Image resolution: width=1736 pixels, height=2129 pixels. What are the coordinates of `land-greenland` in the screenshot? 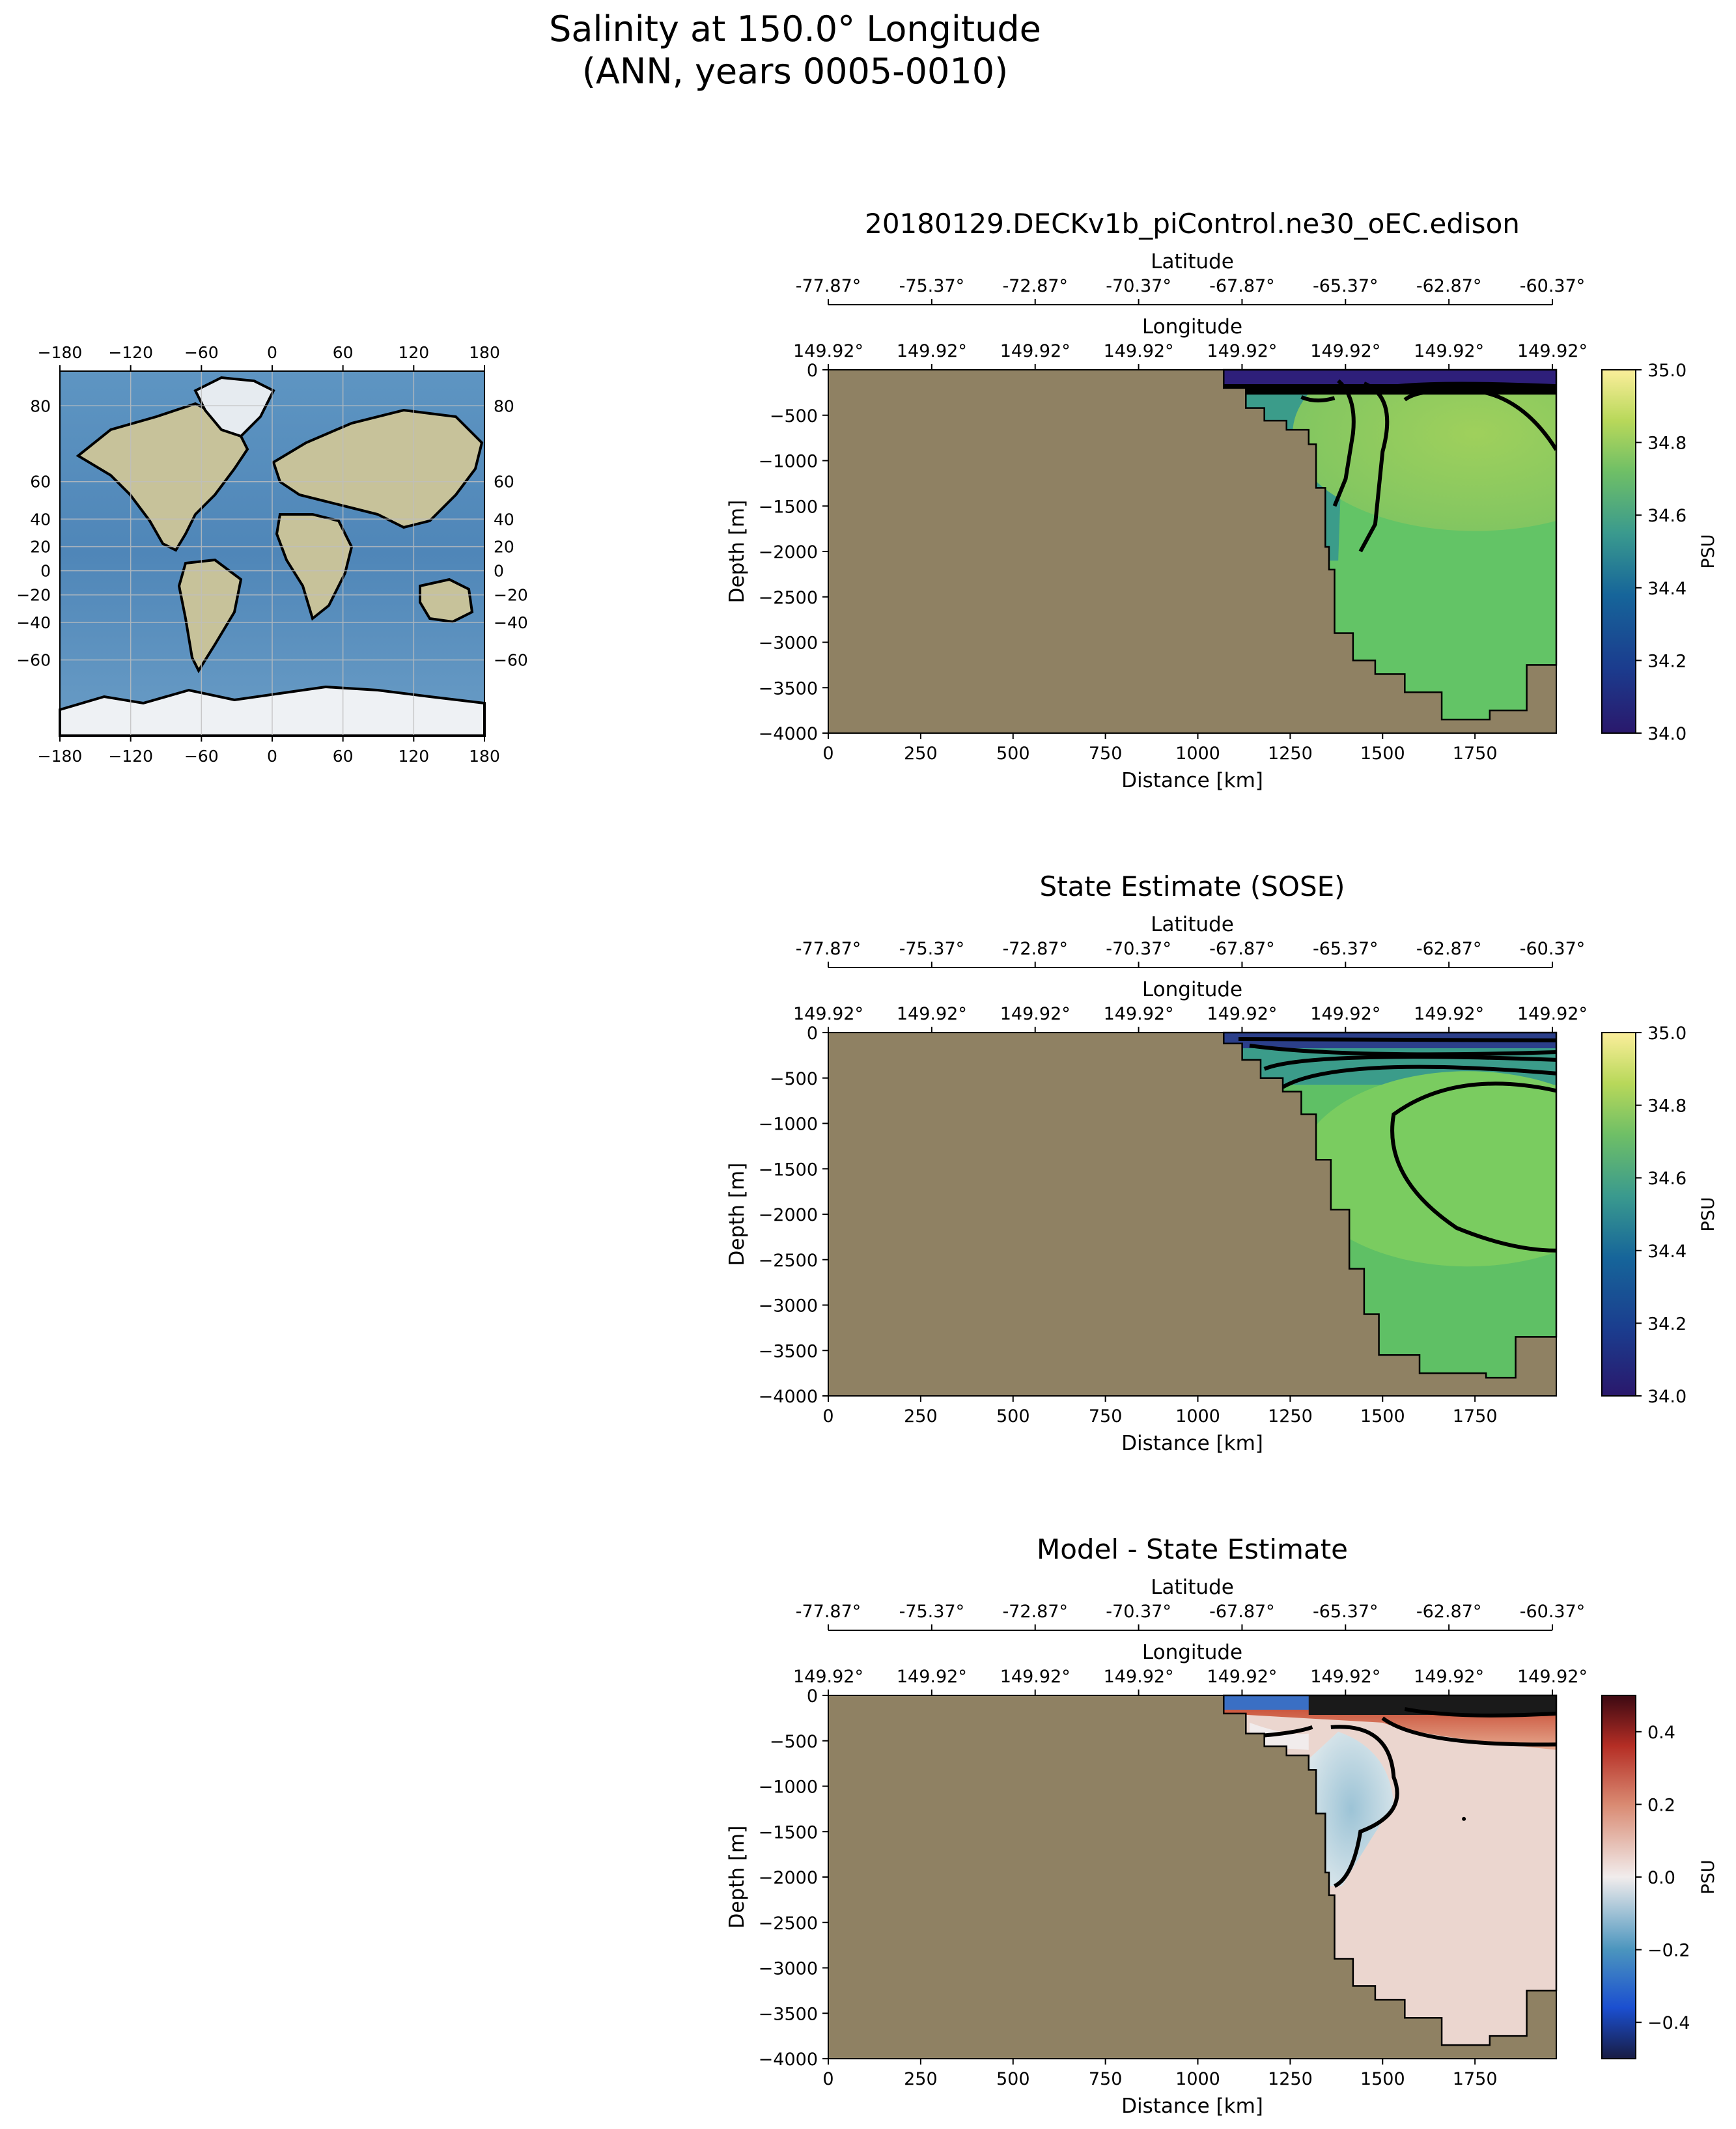 It's located at (234, 407).